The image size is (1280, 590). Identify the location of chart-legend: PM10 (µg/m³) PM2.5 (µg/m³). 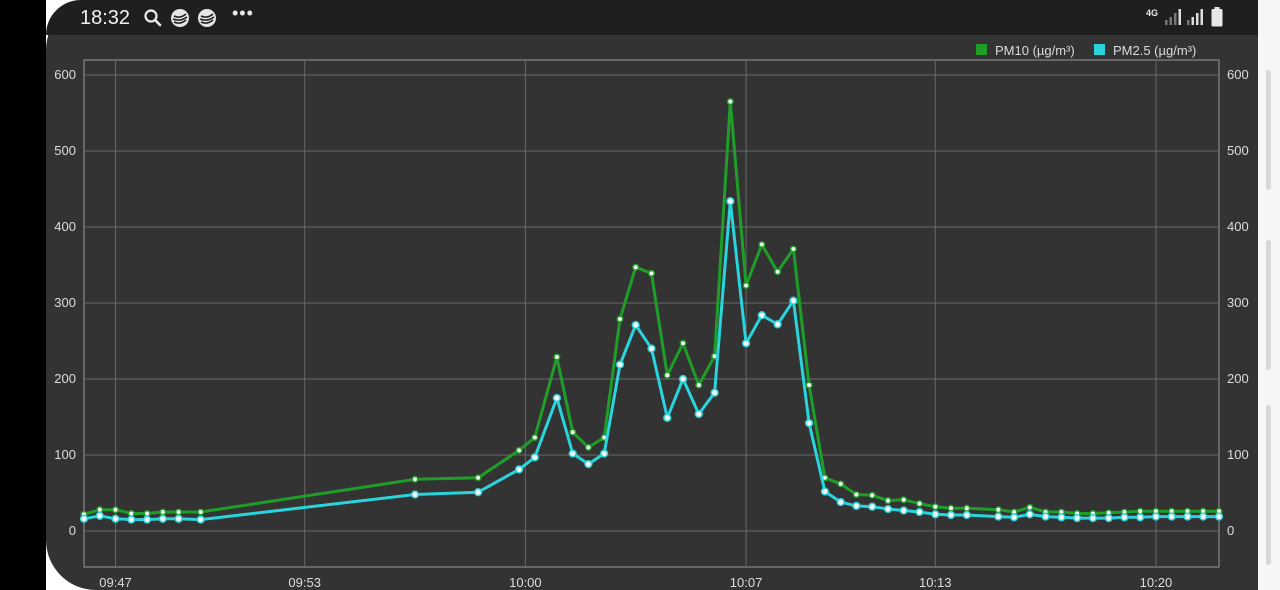
(1086, 50).